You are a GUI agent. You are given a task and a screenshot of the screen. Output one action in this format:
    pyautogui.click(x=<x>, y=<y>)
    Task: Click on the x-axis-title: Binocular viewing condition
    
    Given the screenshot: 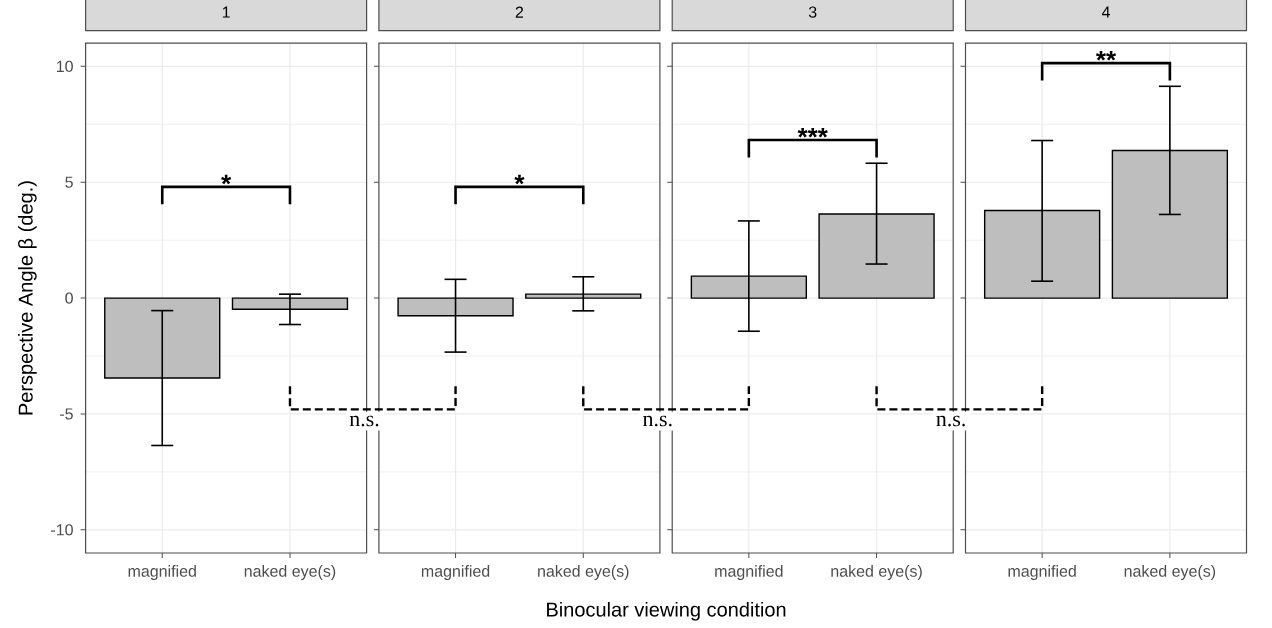 What is the action you would take?
    pyautogui.click(x=666, y=611)
    